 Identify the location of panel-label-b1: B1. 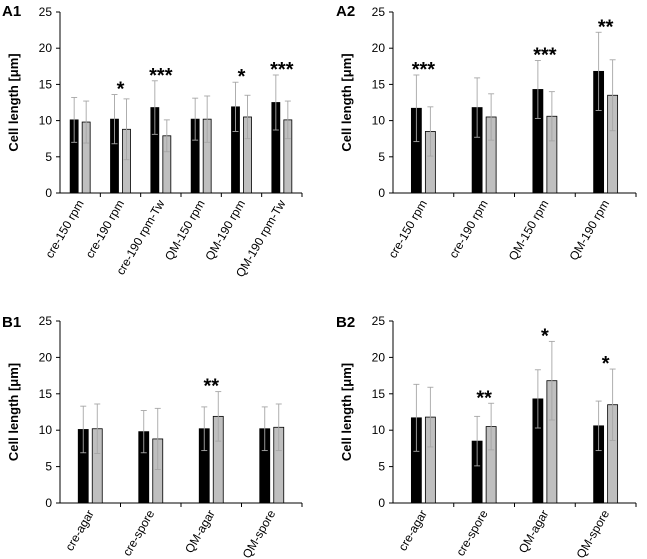
(11, 322).